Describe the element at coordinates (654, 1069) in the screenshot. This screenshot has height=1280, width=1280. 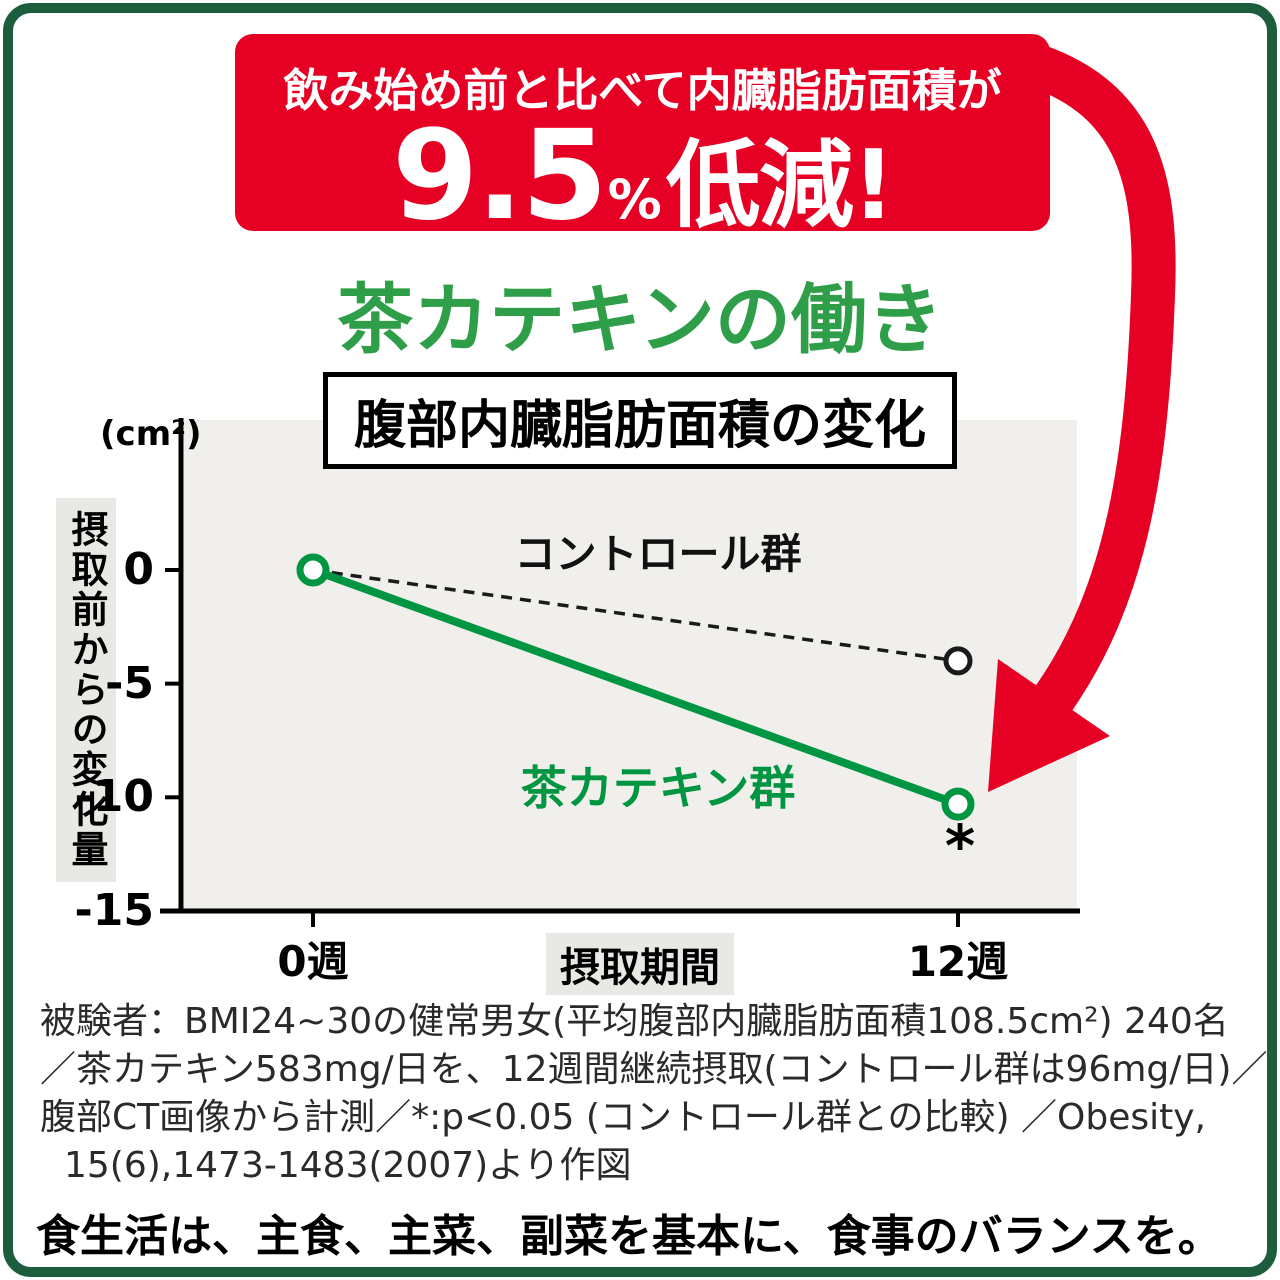
I see `footnote-line: ／茶カテキン583mg/日を、12週間継続摂取(コントロール群は96mg/日)／` at that location.